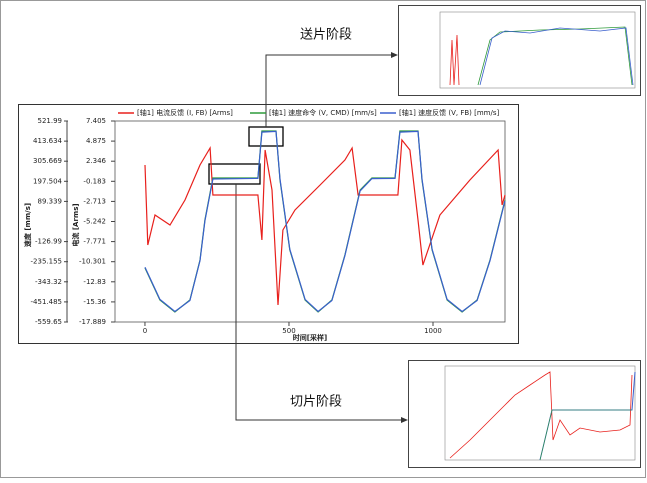  What do you see at coordinates (75, 224) in the screenshot?
I see `y2-axis-title: 电流 [Arms]` at bounding box center [75, 224].